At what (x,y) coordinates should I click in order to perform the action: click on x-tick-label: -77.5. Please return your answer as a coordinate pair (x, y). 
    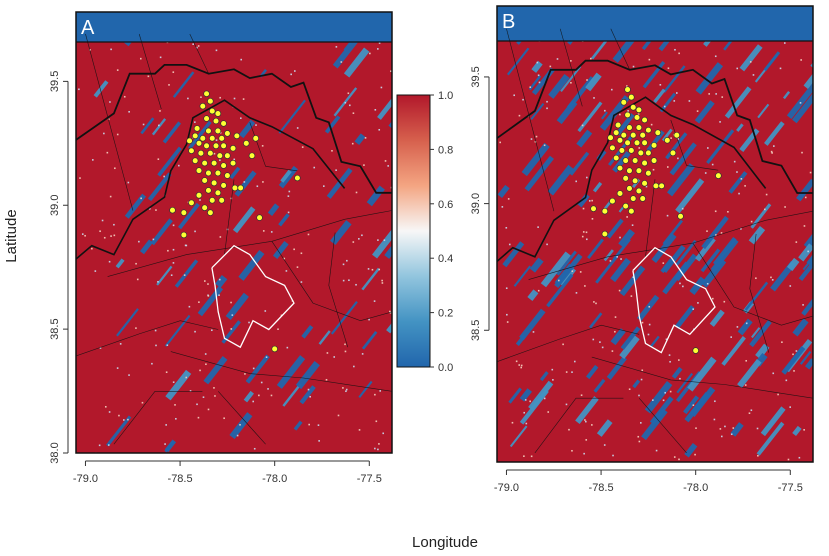
    Looking at the image, I should click on (369, 479).